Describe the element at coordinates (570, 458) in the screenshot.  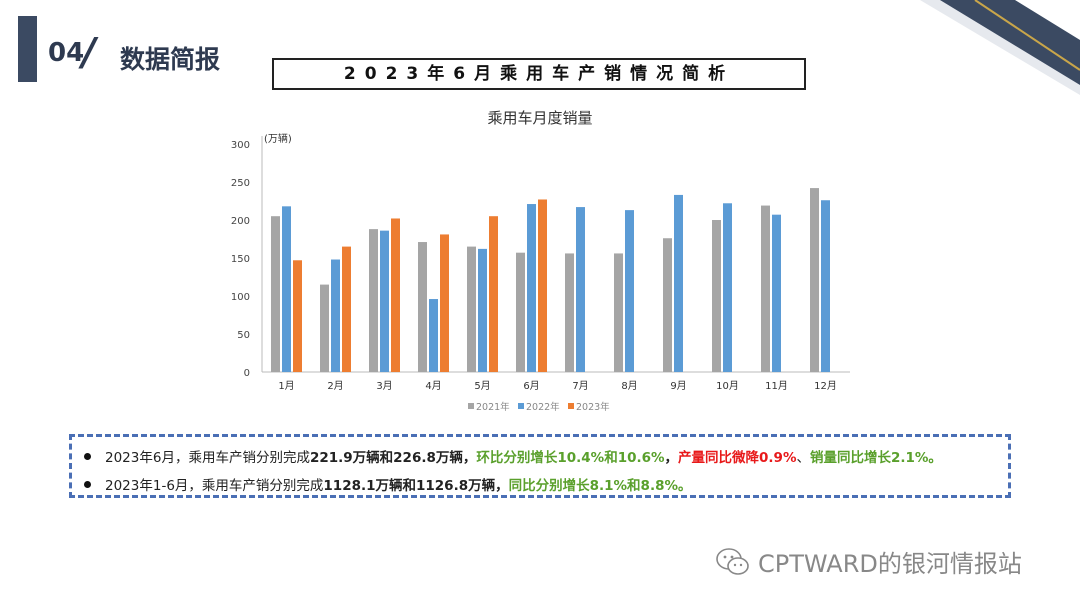
I see `note-1-segment-4: 环比分别增长10.4%和10.6%` at that location.